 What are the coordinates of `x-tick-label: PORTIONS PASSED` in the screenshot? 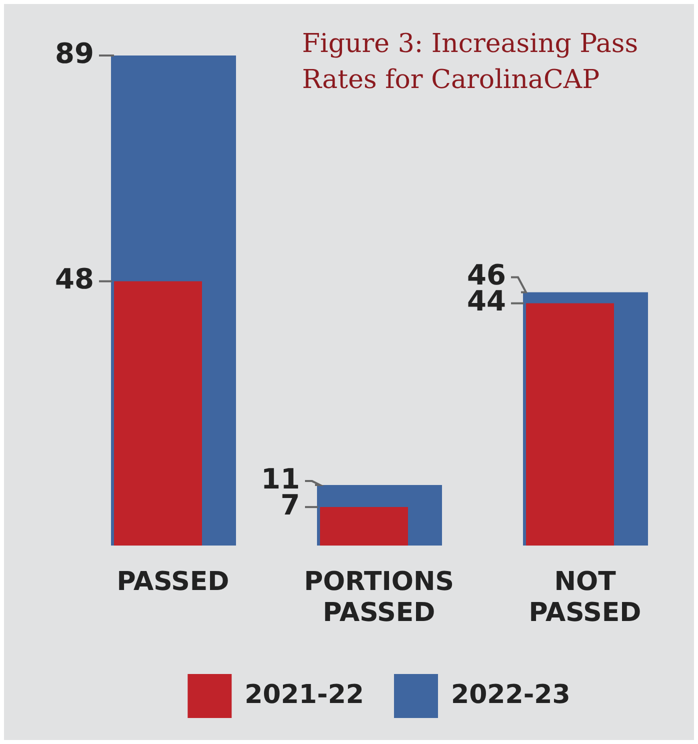 It's located at (379, 597).